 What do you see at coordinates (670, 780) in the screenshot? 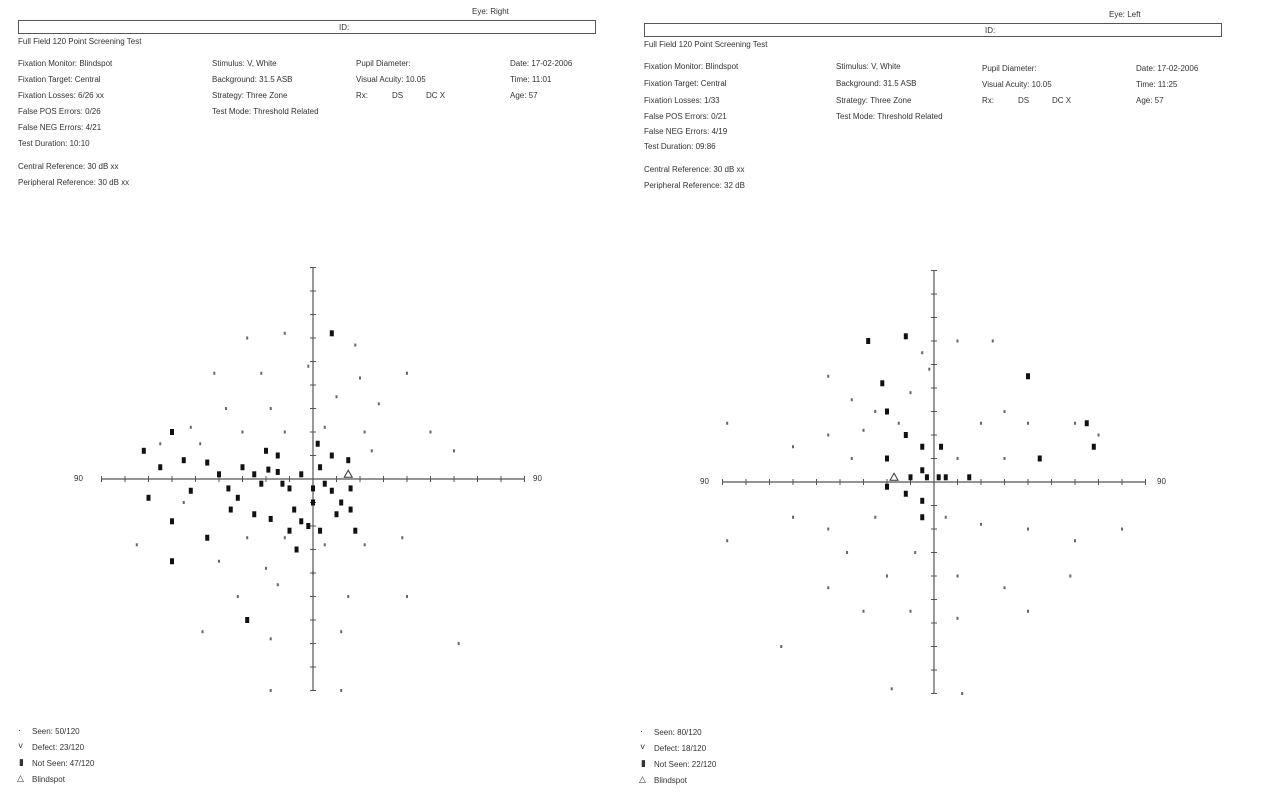
I see `legend-blindspot: Blindspot` at bounding box center [670, 780].